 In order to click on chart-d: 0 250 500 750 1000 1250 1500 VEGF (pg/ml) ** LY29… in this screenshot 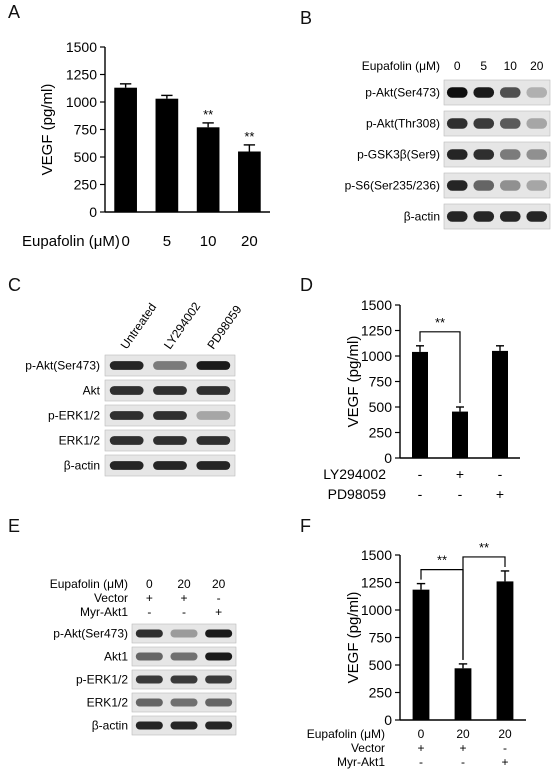, I will do `click(421, 399)`.